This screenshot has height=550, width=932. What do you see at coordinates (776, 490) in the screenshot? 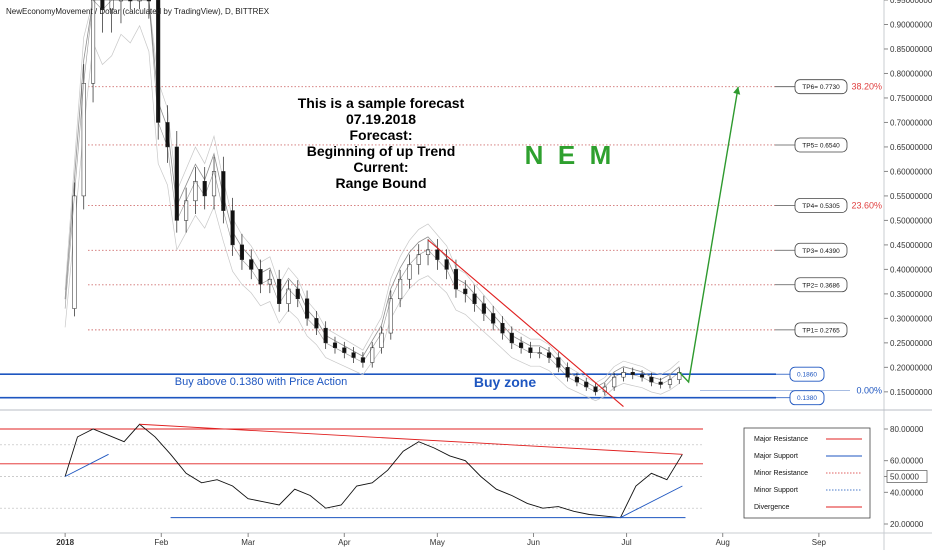
I see `legend-item-label: Minor Support` at bounding box center [776, 490].